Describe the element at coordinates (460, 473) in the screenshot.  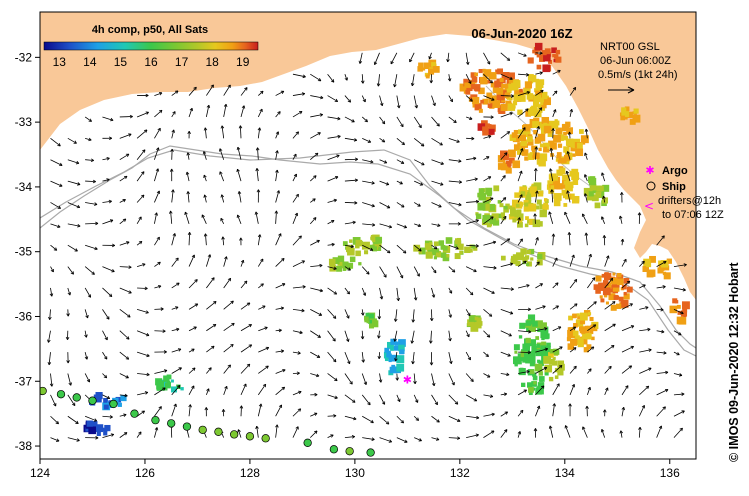
I see `x-tick-label: 132` at that location.